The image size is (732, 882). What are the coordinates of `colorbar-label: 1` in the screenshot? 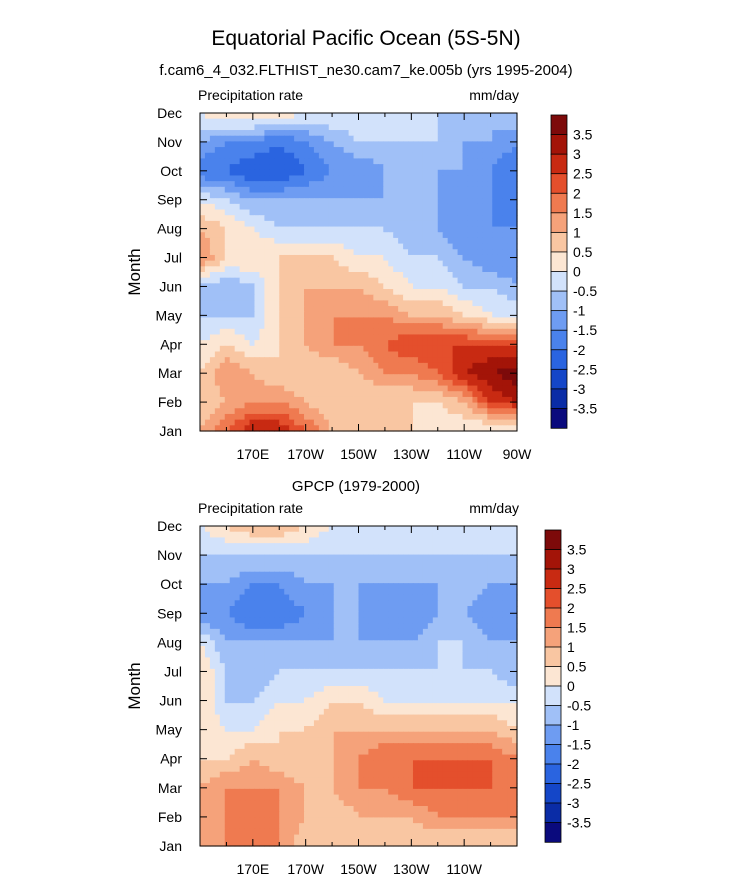 It's located at (577, 232).